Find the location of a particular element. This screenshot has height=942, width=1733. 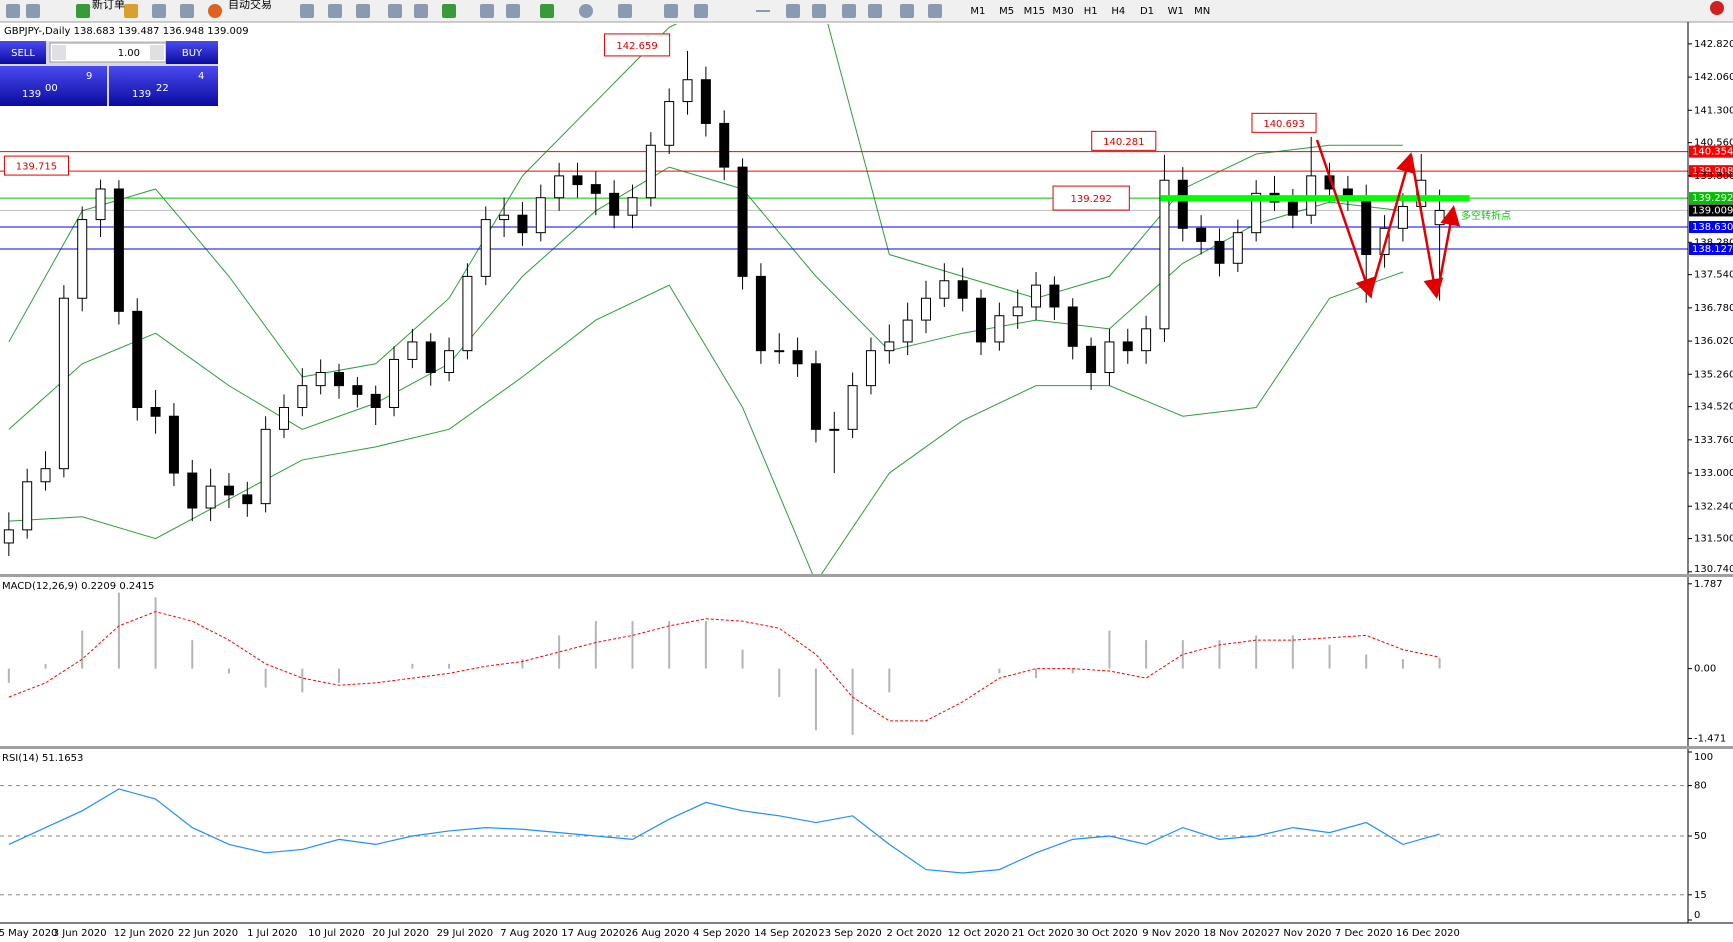

x-tick-label: 5 May 2020 is located at coordinates (28, 933).